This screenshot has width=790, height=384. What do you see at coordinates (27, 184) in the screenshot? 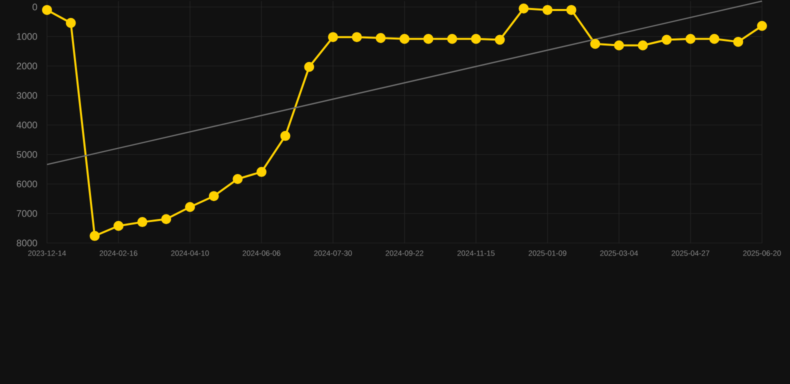
I see `y-tick-label: 6000` at bounding box center [27, 184].